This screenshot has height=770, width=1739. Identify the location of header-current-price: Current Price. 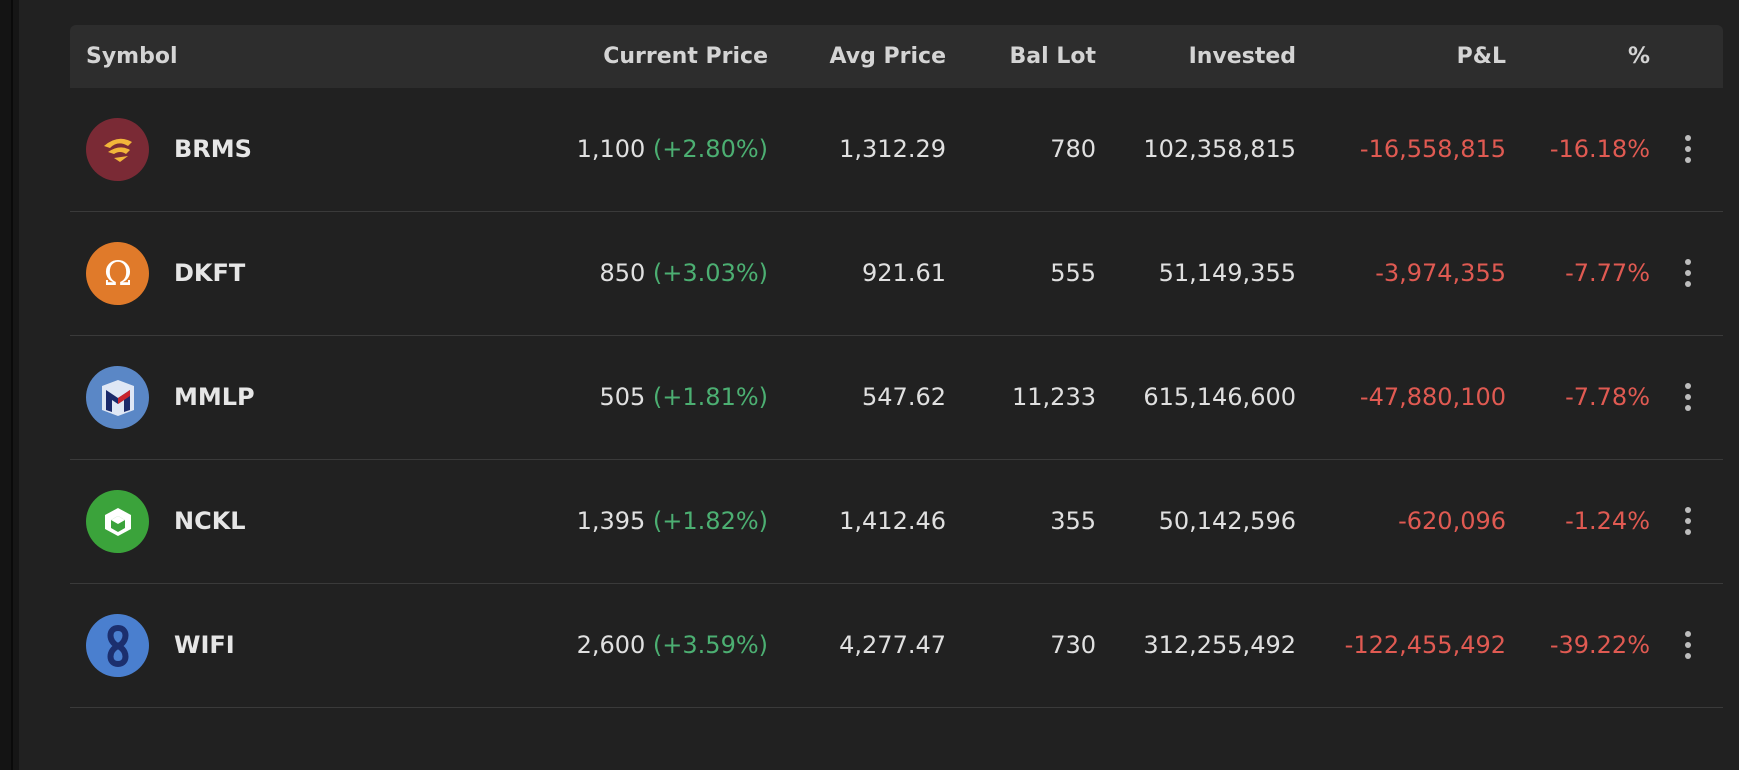
(685, 56).